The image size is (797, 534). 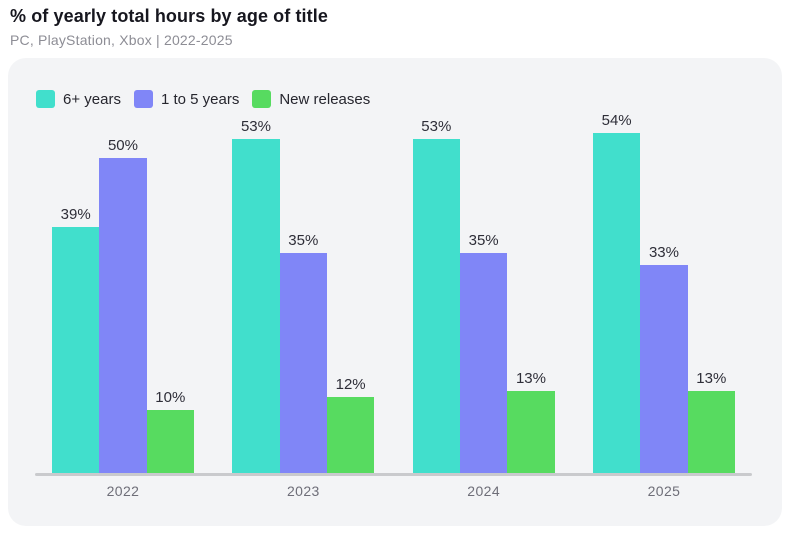 What do you see at coordinates (170, 397) in the screenshot?
I see `bar-value-label: 10%` at bounding box center [170, 397].